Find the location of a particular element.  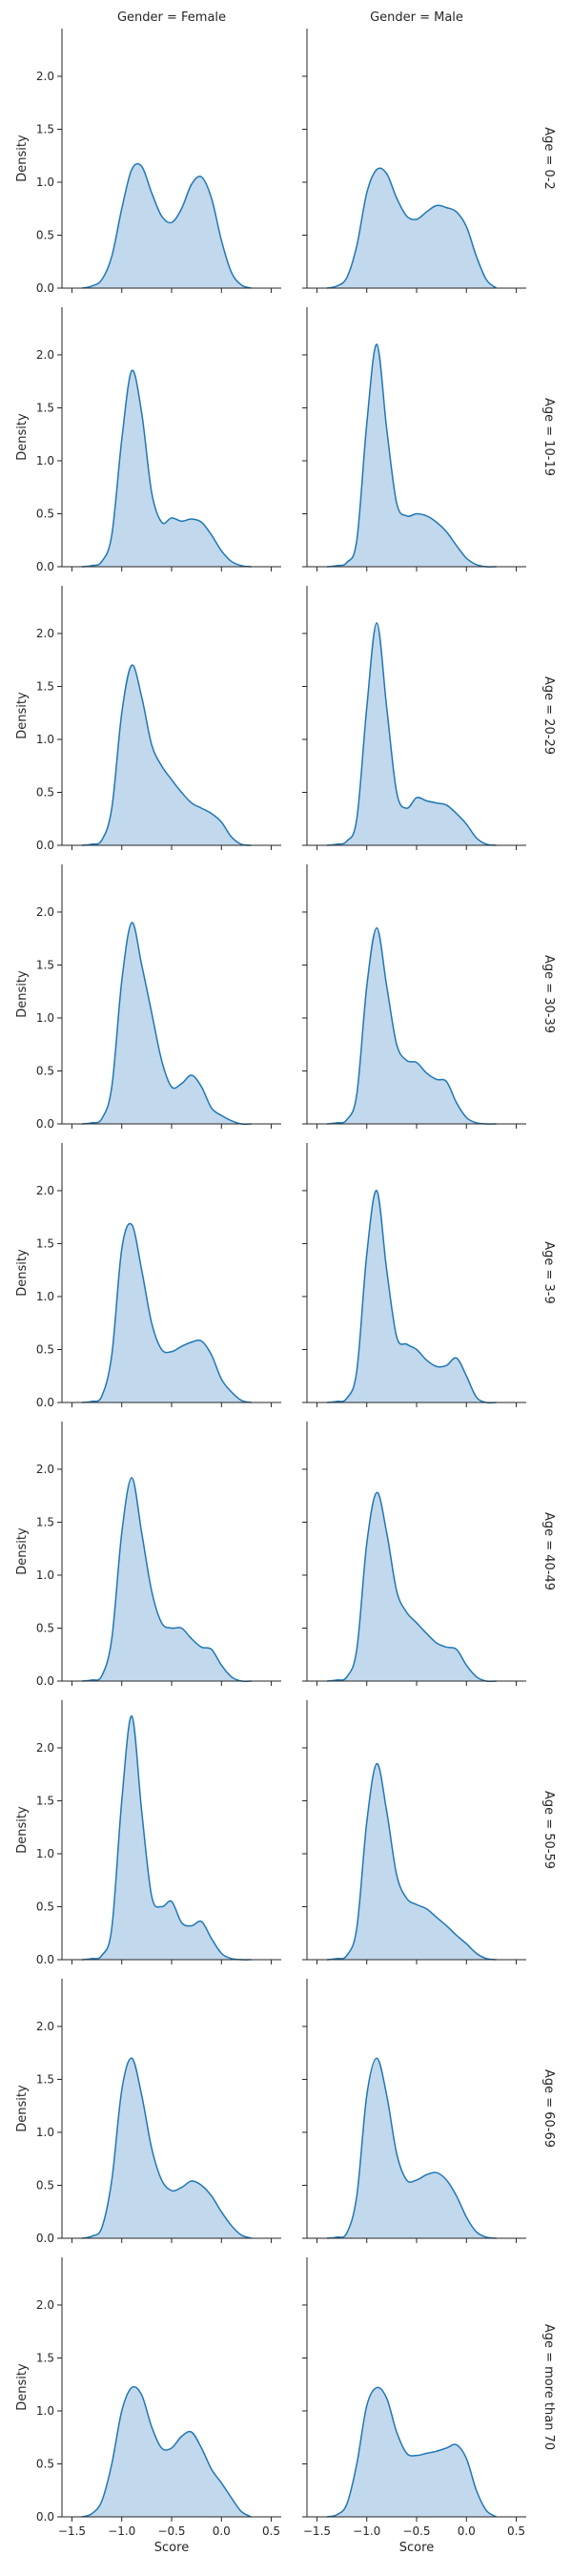

facet-panel-r3-c1: Age = 30-39 is located at coordinates (429, 996).